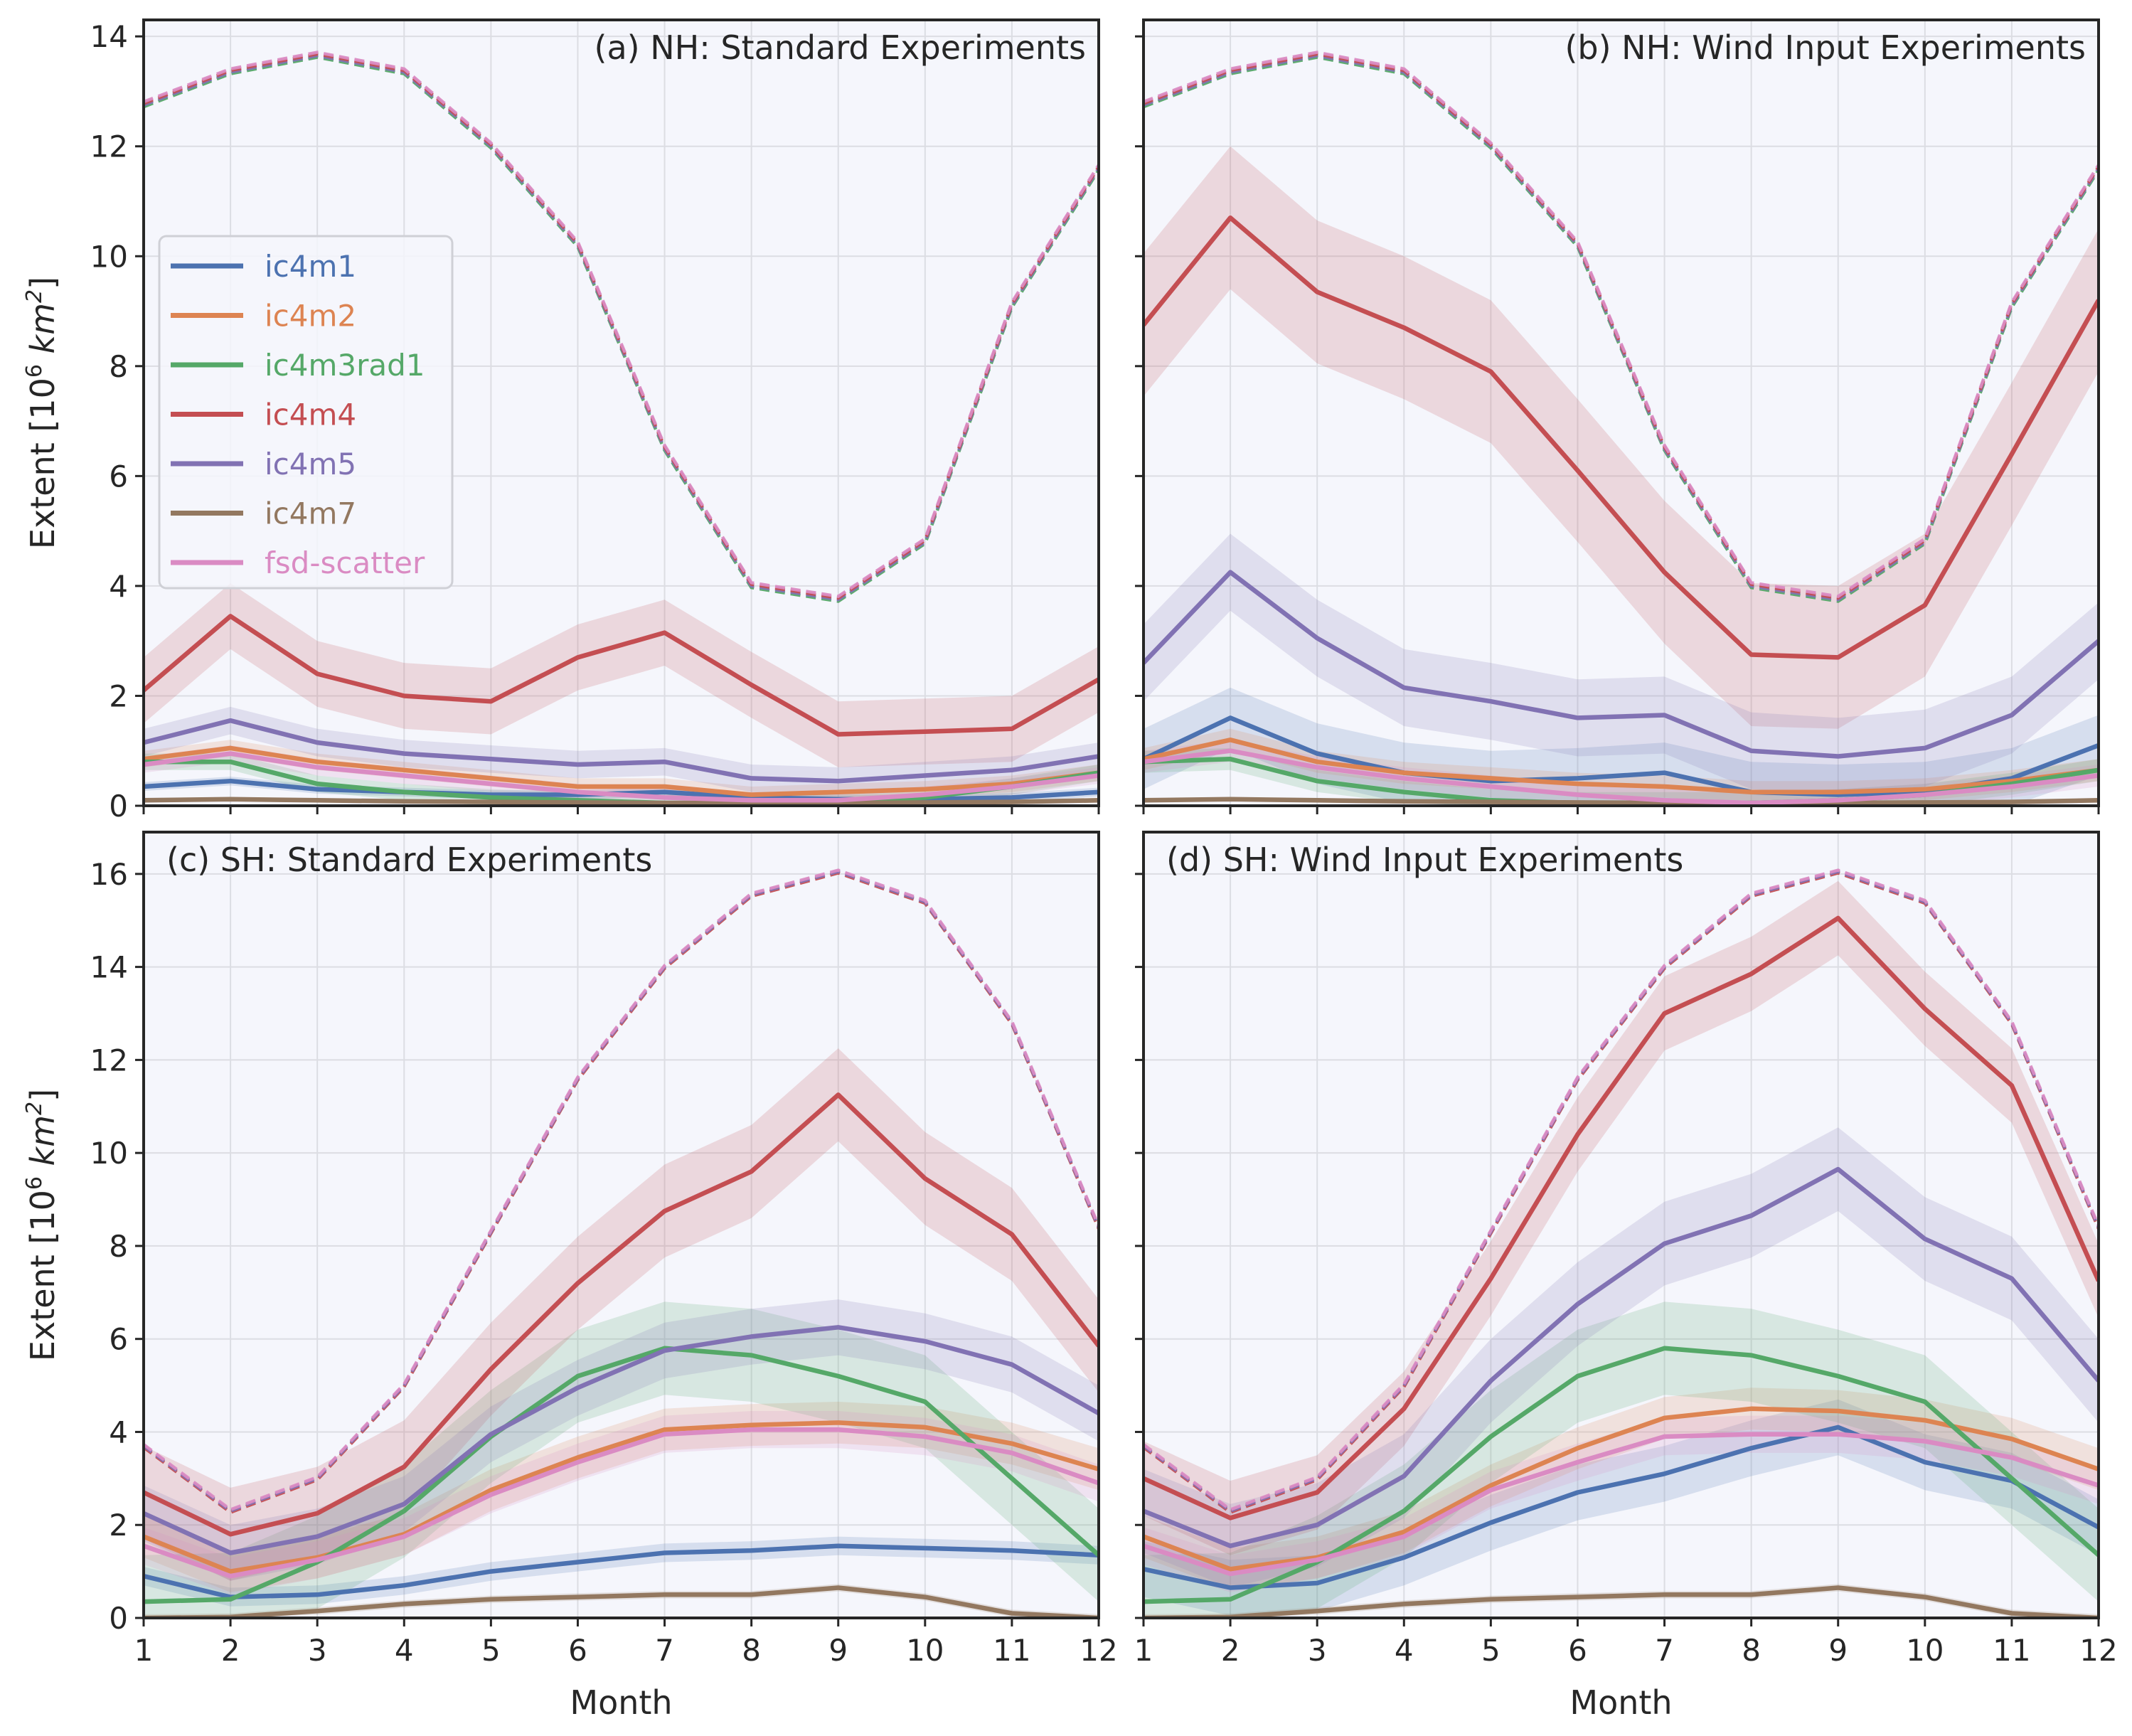 This screenshot has height=1736, width=2132. I want to click on y-axis-label-part: 6, so click(34, 371).